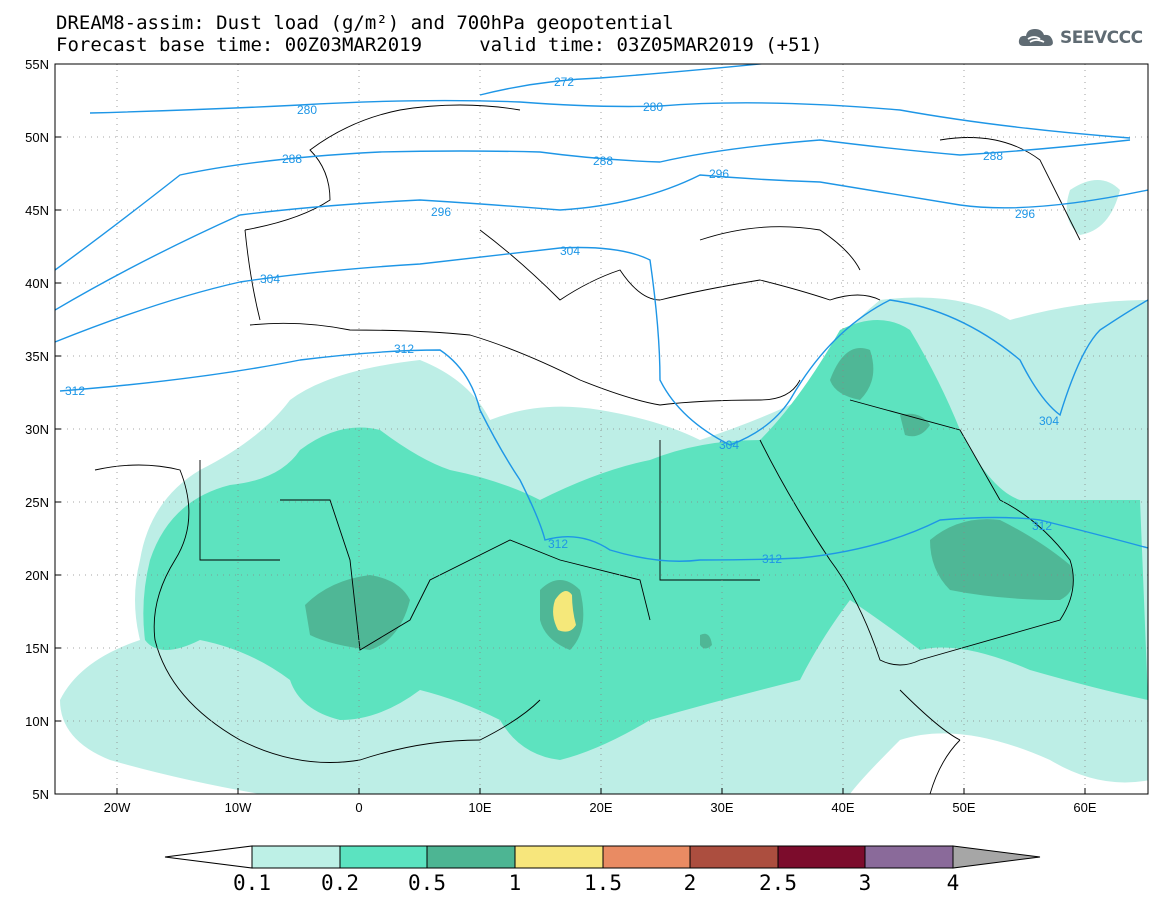 The image size is (1165, 907). What do you see at coordinates (1084, 807) in the screenshot?
I see `lon-label: 60E` at bounding box center [1084, 807].